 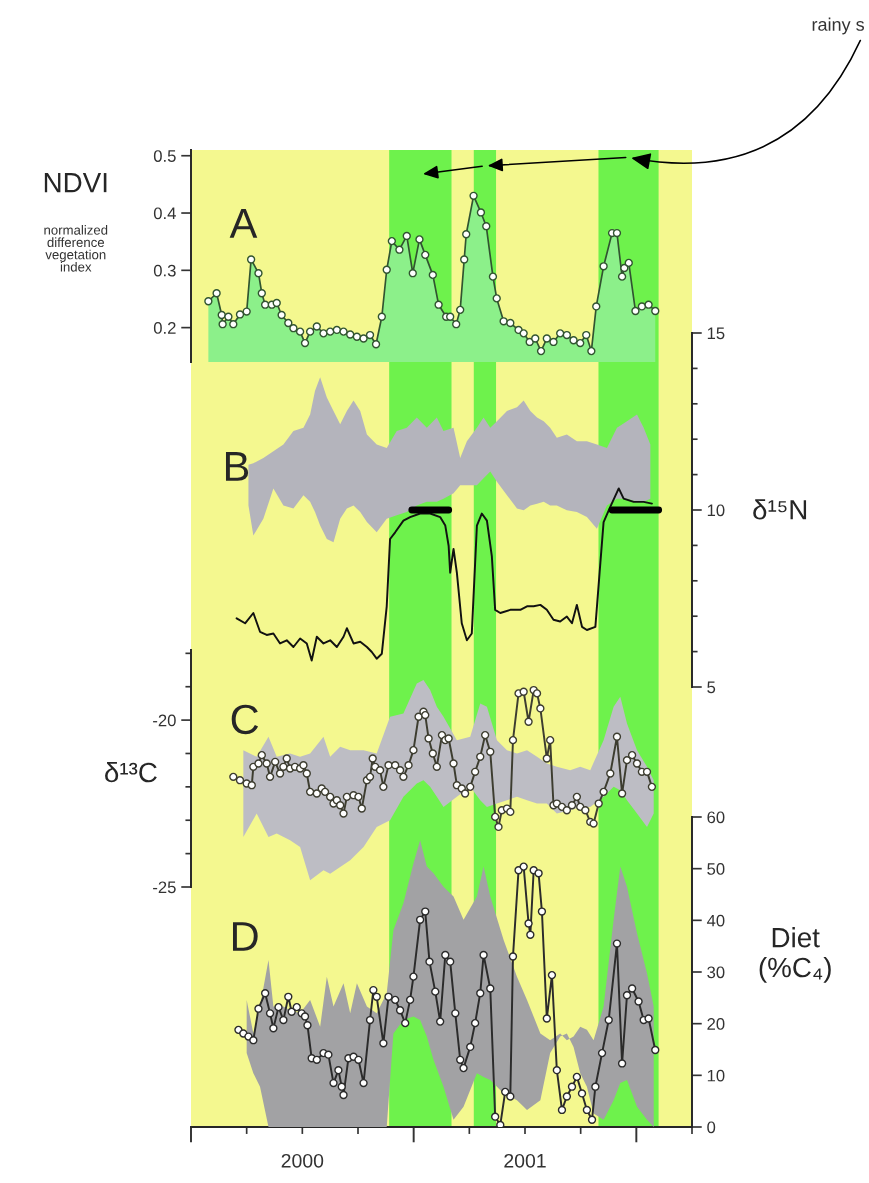 What do you see at coordinates (711, 687) in the screenshot?
I see `y2-tick-label: 5` at bounding box center [711, 687].